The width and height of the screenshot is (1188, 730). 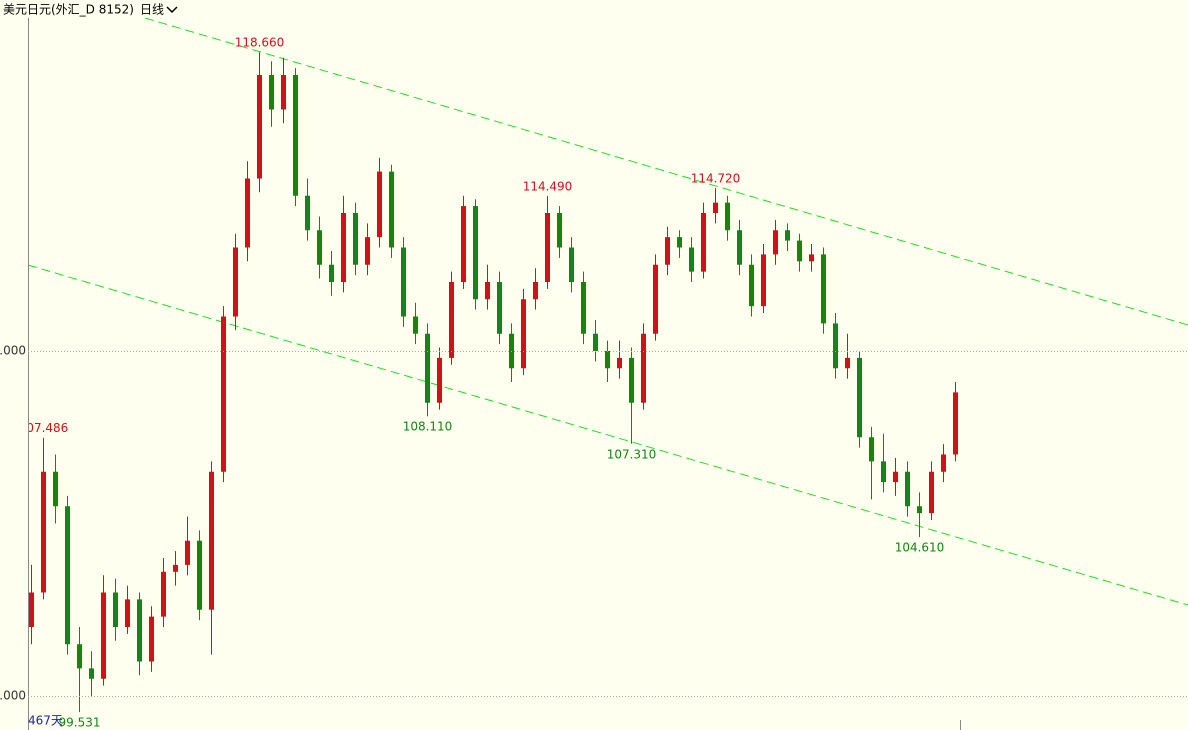 I want to click on price-annotation: 107.310, so click(x=632, y=454).